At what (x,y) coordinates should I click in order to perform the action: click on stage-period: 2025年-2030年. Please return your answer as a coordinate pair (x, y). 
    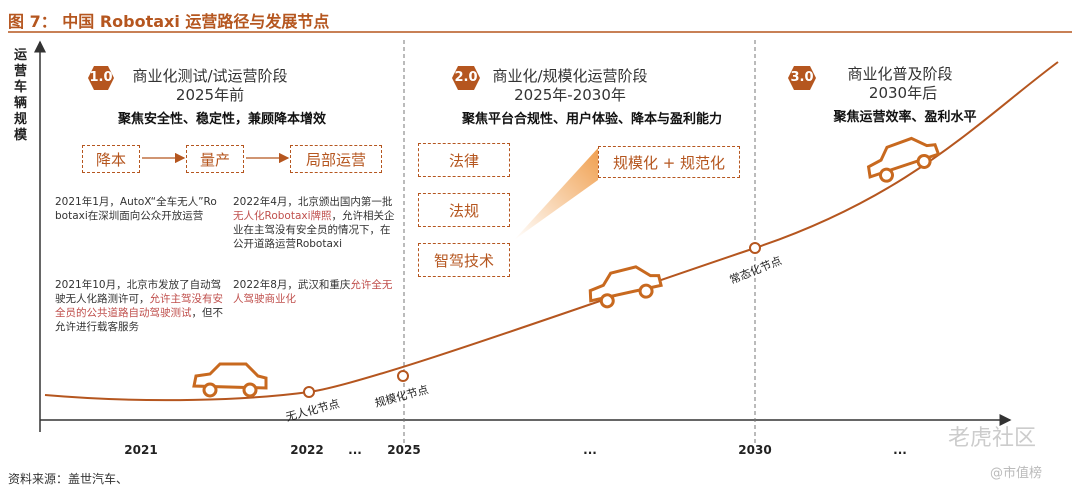
    Looking at the image, I should click on (570, 95).